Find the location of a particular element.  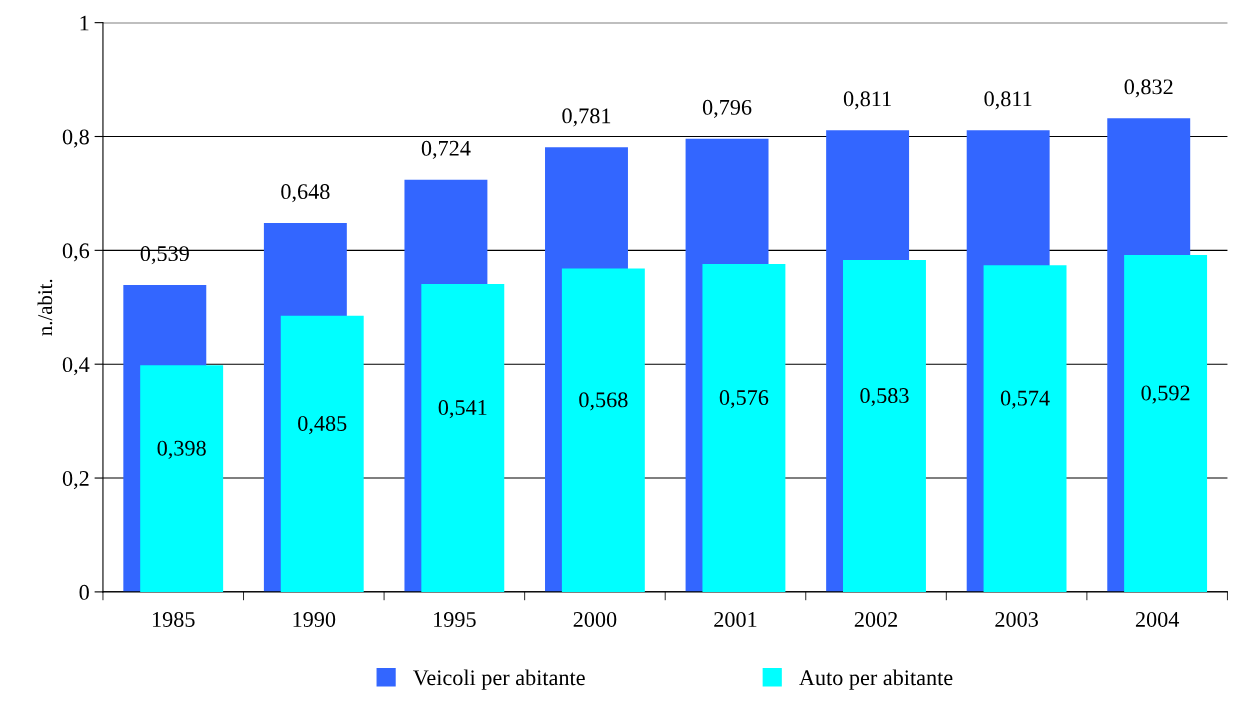

y-tick-label: 0 is located at coordinates (84, 592).